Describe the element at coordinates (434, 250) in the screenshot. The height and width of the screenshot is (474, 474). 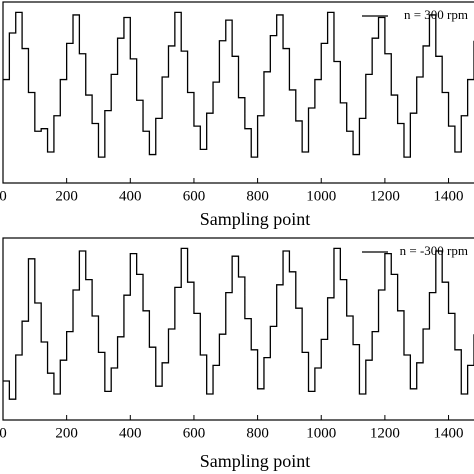
I see `legend-label: n = -300 rpm` at that location.